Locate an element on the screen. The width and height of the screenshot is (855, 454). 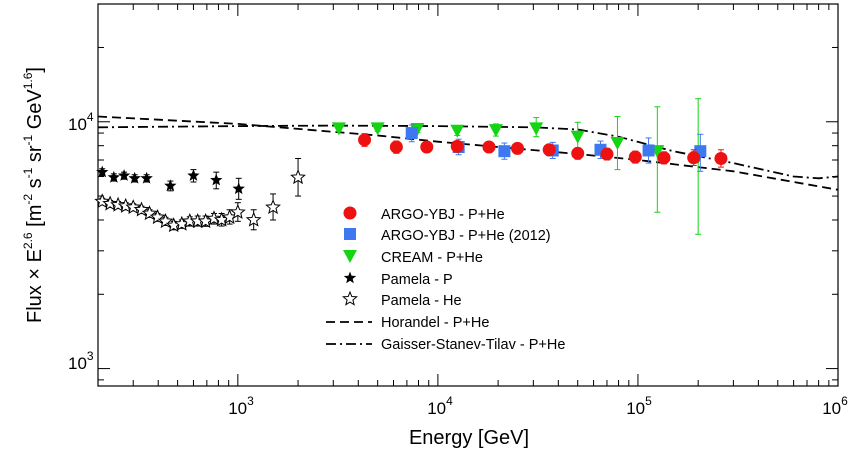
legend-label: Pamela - He is located at coordinates (421, 301).